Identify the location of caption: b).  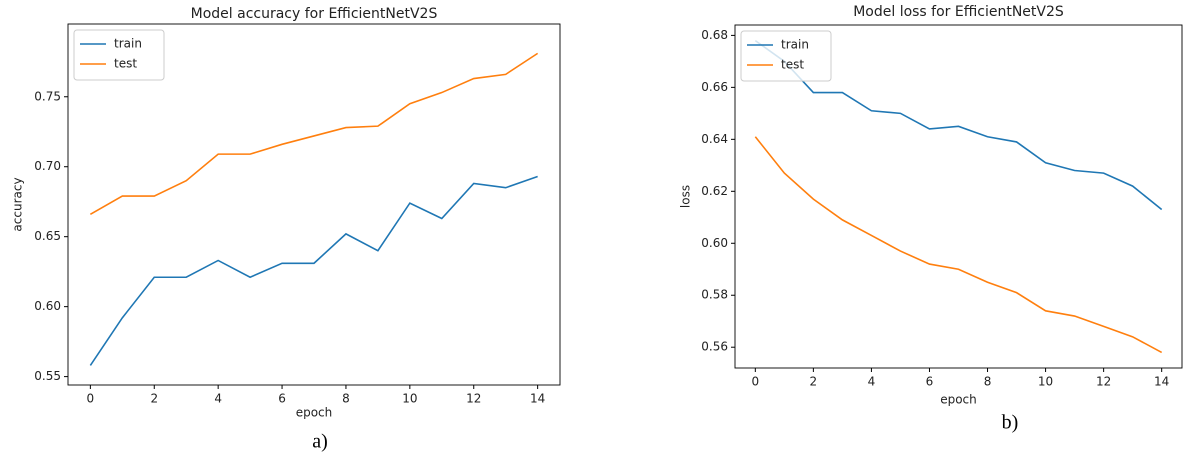
(1010, 423).